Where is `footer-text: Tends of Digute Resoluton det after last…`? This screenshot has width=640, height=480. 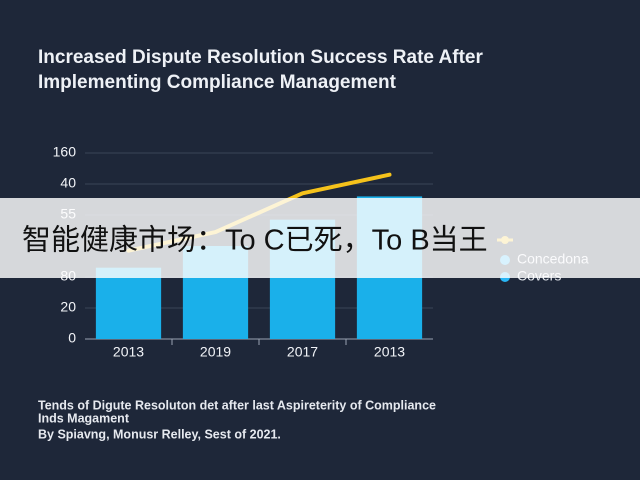 footer-text: Tends of Digute Resoluton det after last… is located at coordinates (237, 405).